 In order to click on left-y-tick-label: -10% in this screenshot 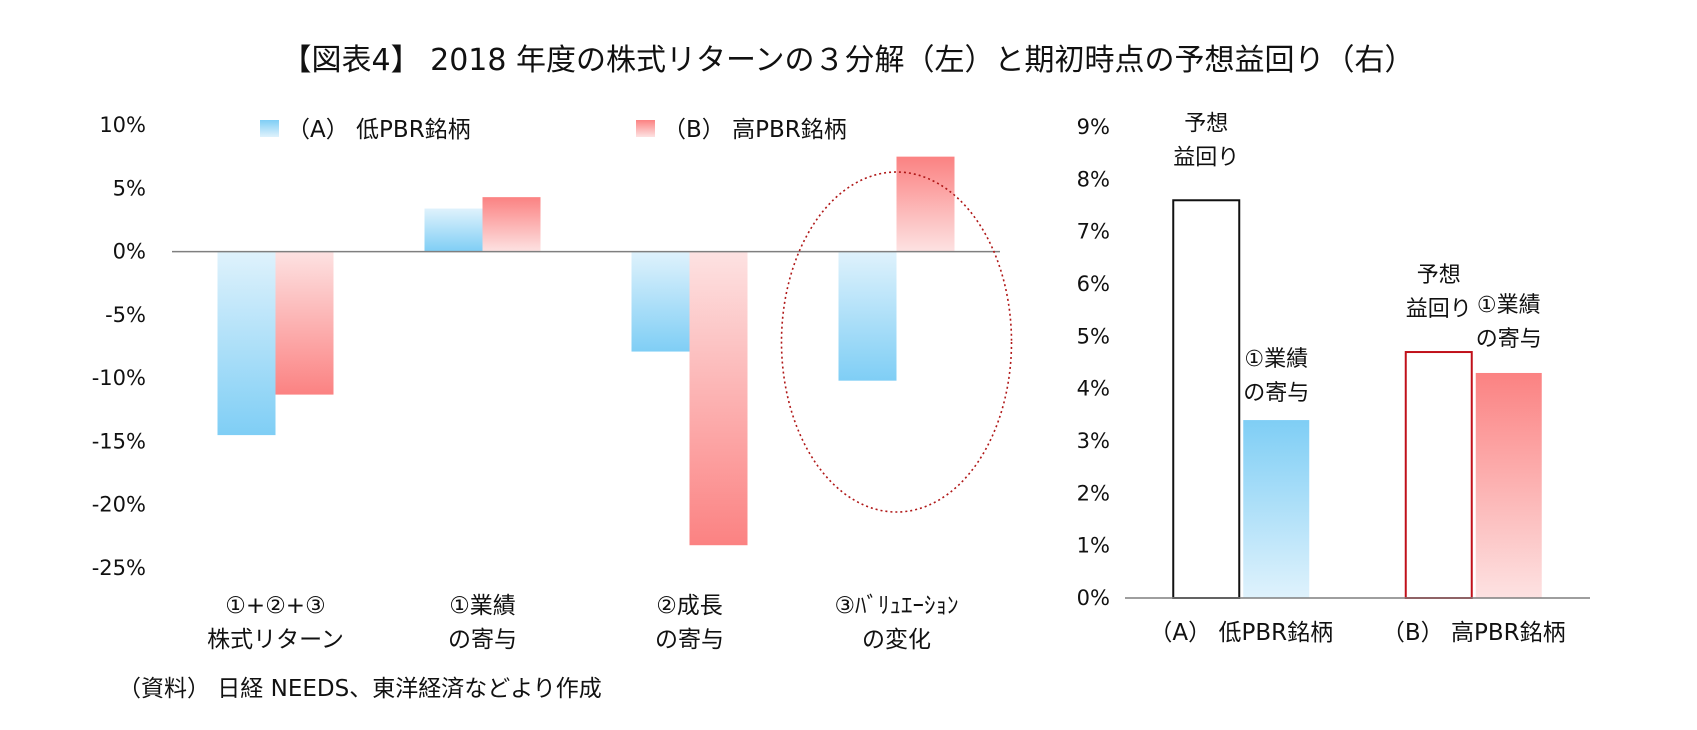, I will do `click(119, 378)`.